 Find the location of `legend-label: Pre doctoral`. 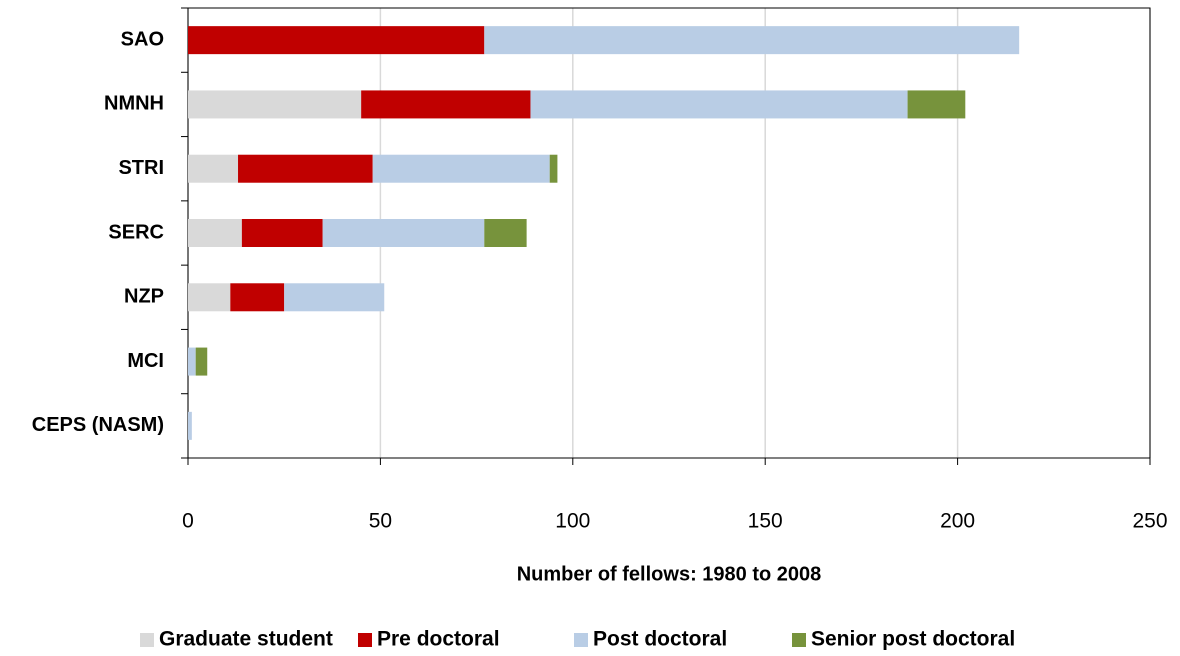

legend-label: Pre doctoral is located at coordinates (438, 639).